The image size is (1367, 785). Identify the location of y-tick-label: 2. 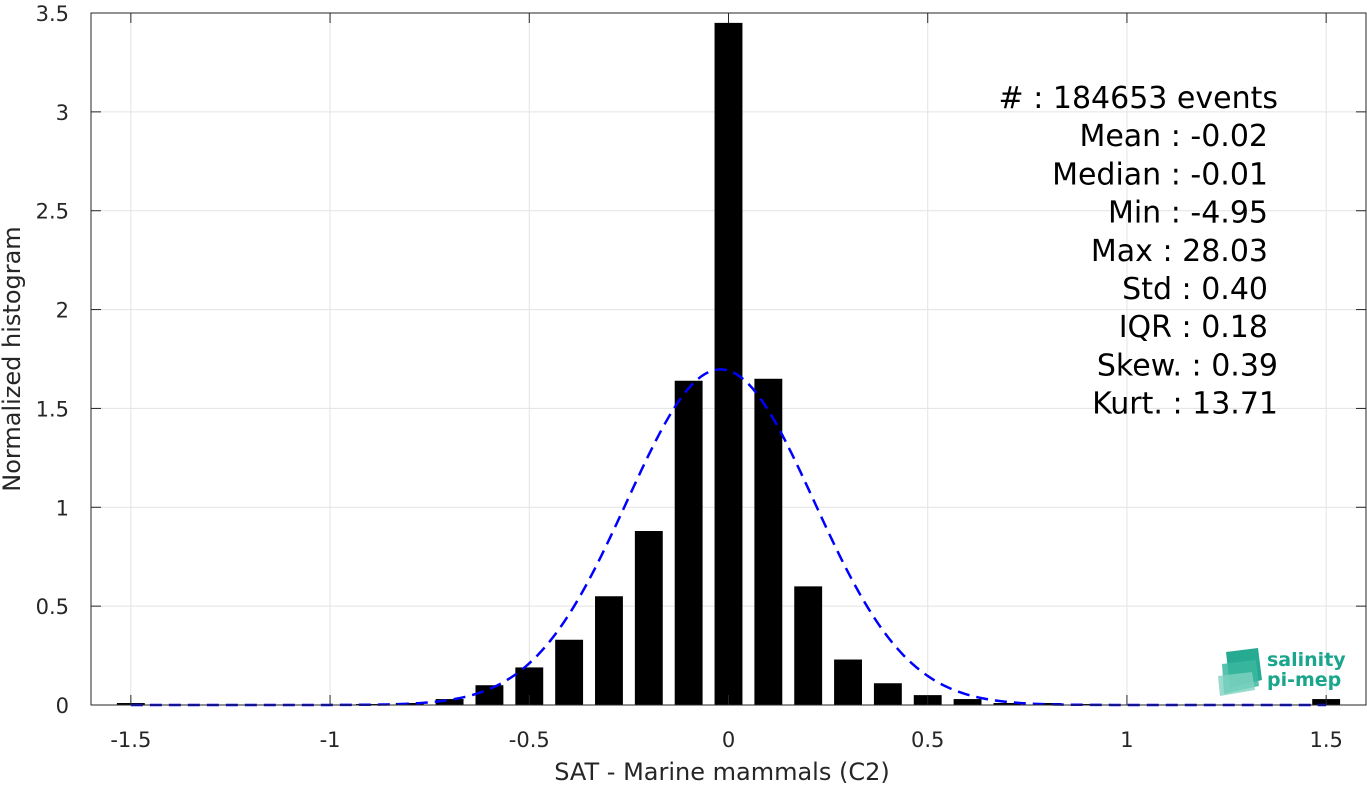
(62, 311).